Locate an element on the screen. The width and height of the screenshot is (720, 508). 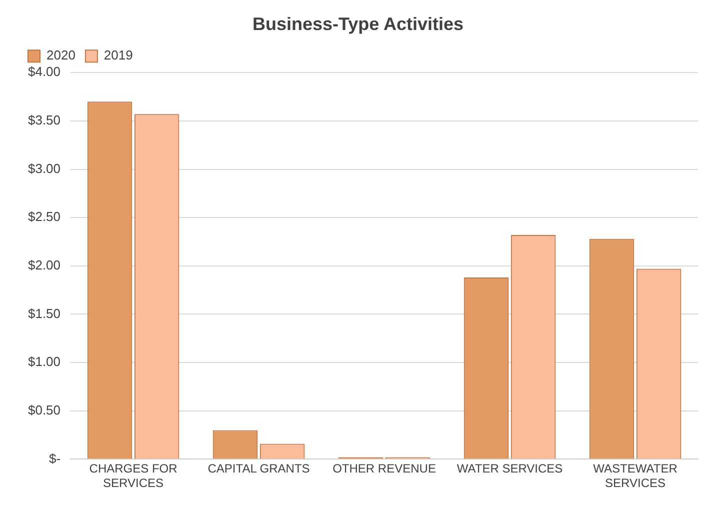
y-tick-label: $1.00 is located at coordinates (44, 362).